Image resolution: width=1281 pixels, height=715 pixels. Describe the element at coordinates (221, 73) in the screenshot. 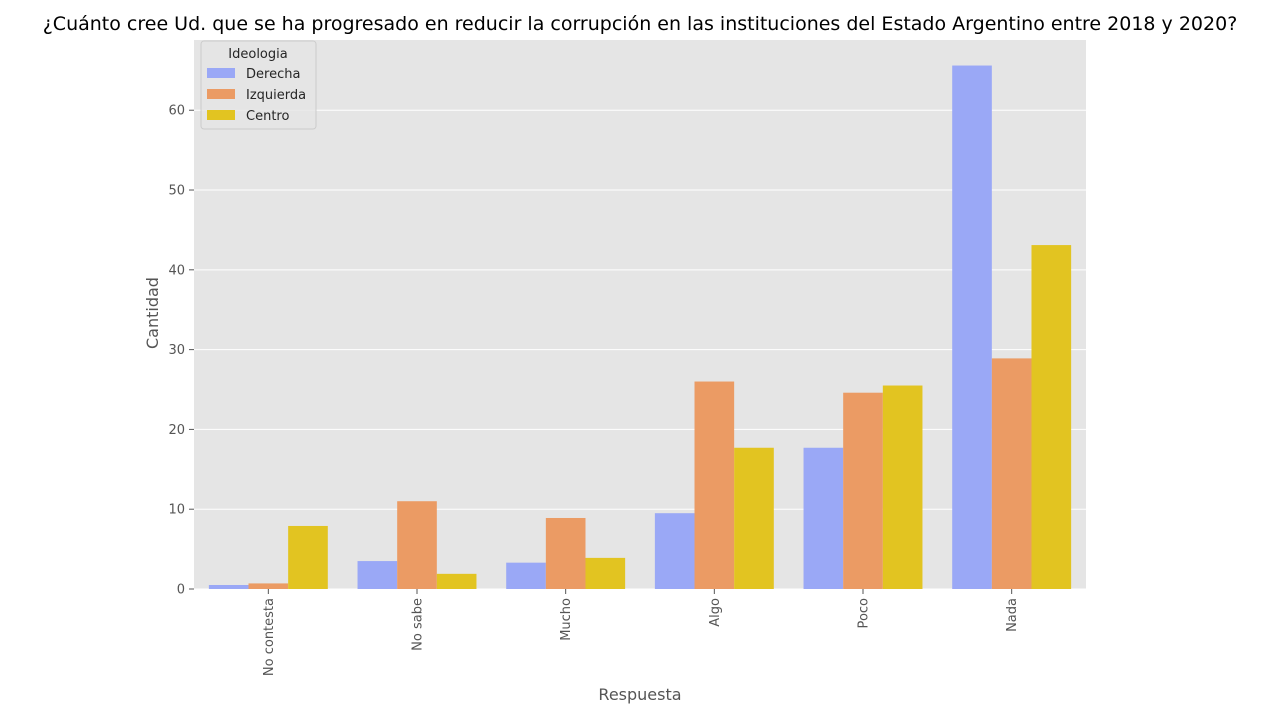

I see `legend-swatch-derecha` at that location.